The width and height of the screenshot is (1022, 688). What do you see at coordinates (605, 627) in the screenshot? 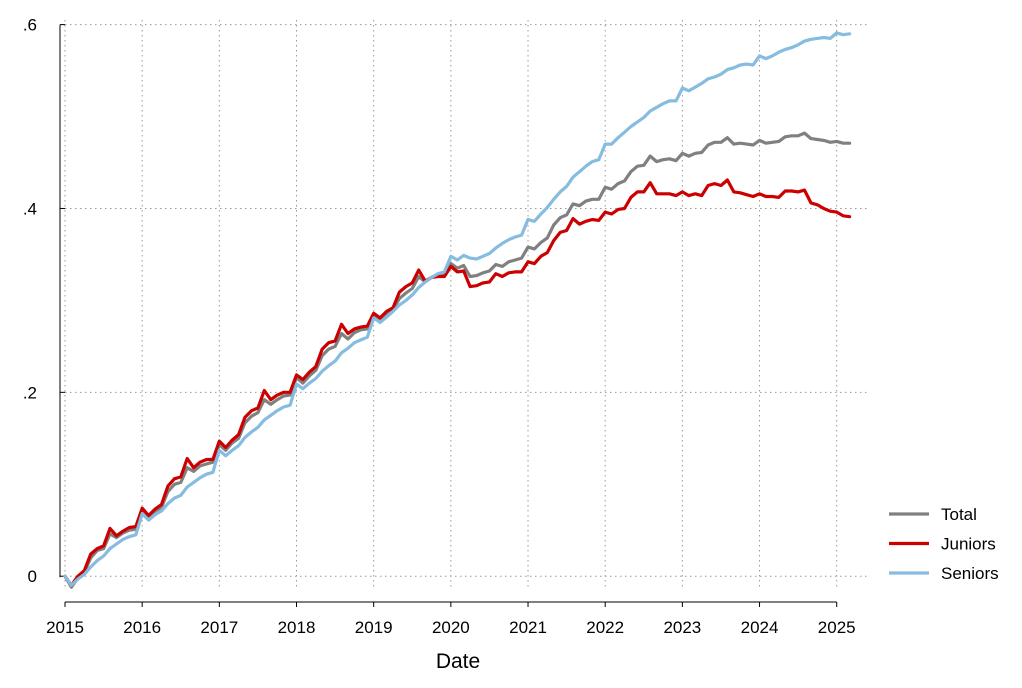
I see `x-tick-label: 2022` at bounding box center [605, 627].